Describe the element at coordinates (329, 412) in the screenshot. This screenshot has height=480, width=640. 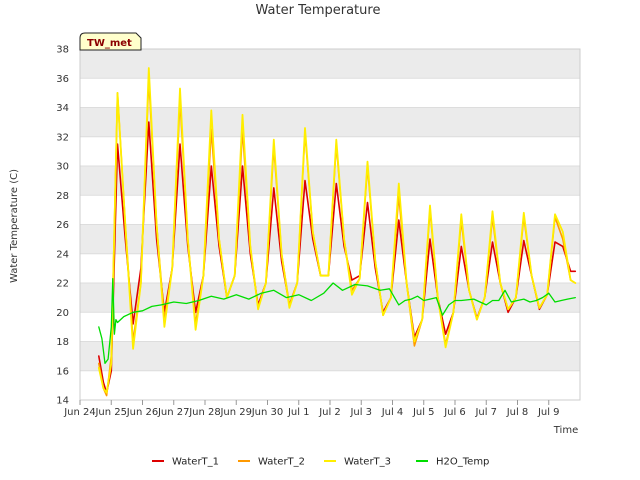
I see `x-tick-label: Jul 2` at that location.